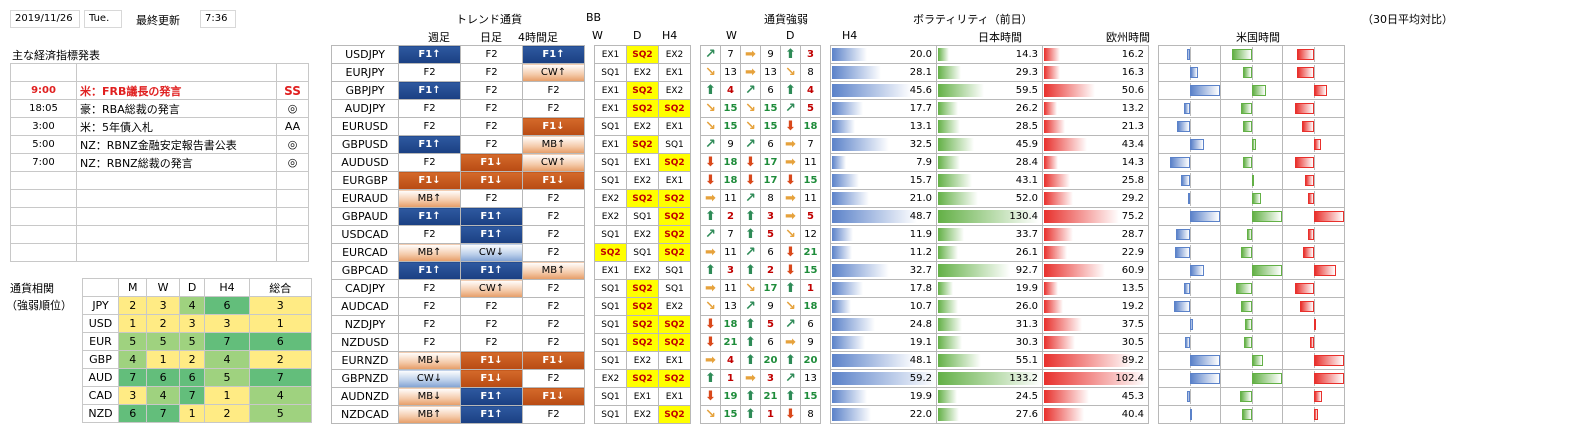 This screenshot has height=434, width=1587. What do you see at coordinates (538, 37) in the screenshot?
I see `trend-col-h4: 4時間足` at bounding box center [538, 37].